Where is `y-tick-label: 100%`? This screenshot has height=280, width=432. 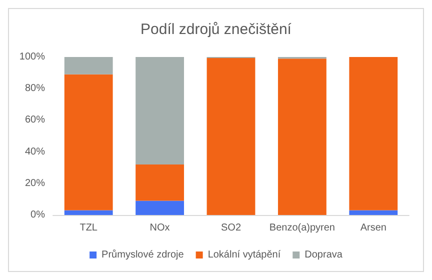 y-tick-label: 100% is located at coordinates (32, 57).